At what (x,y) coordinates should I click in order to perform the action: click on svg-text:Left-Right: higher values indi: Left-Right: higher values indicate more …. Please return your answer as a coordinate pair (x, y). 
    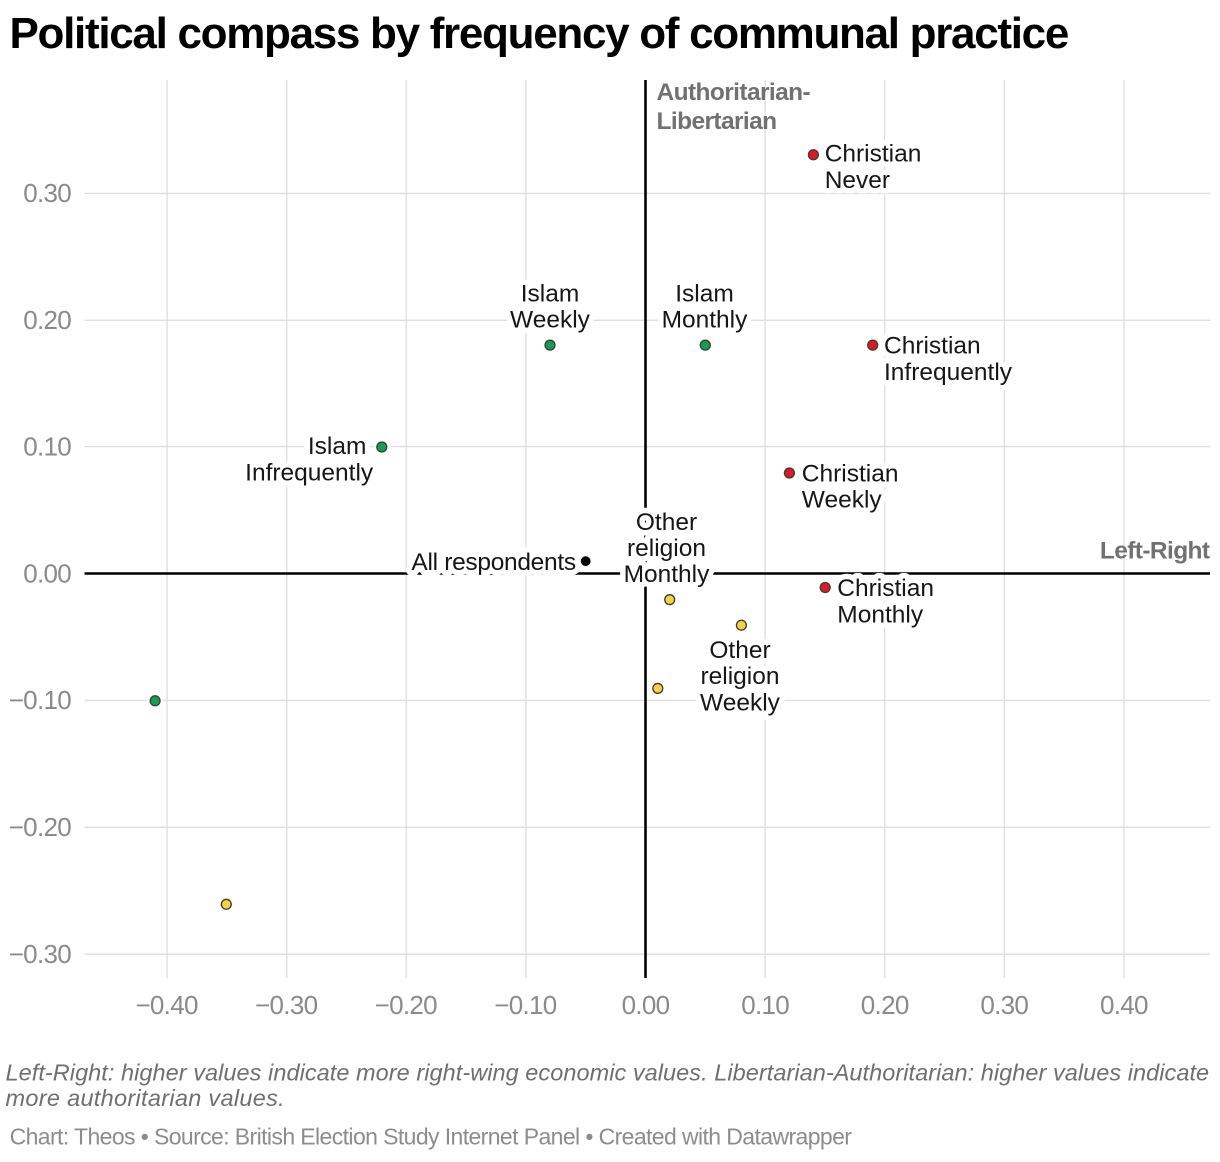
    Looking at the image, I should click on (608, 1073).